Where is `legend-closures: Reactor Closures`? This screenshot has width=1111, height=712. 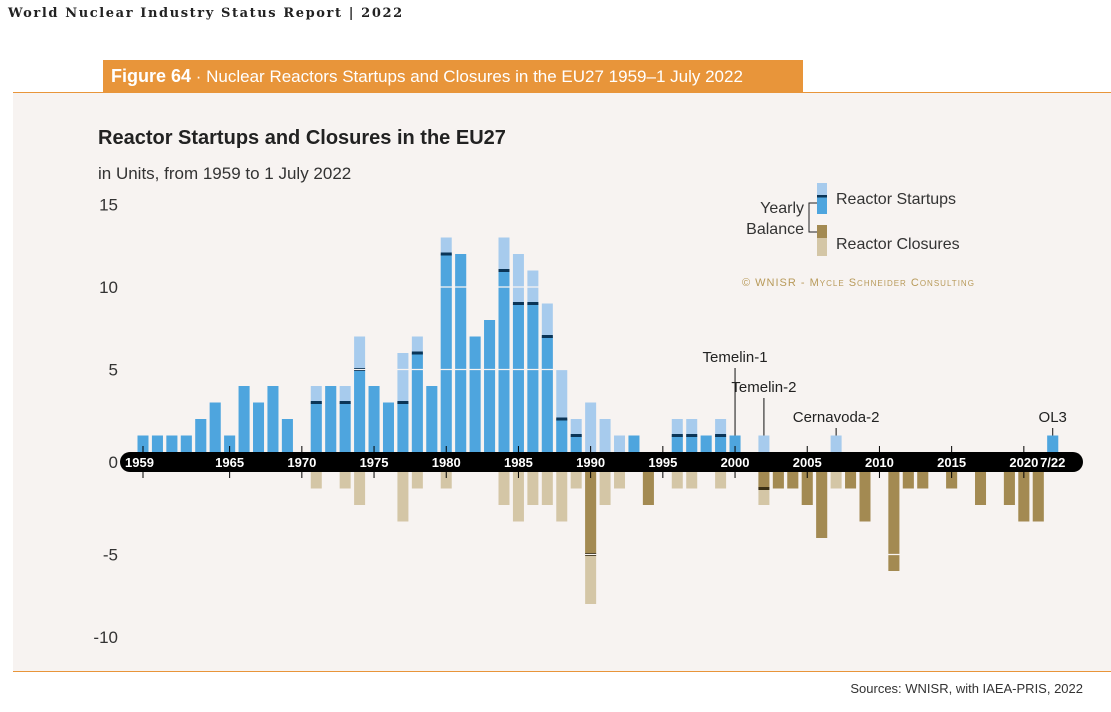
legend-closures: Reactor Closures is located at coordinates (898, 244).